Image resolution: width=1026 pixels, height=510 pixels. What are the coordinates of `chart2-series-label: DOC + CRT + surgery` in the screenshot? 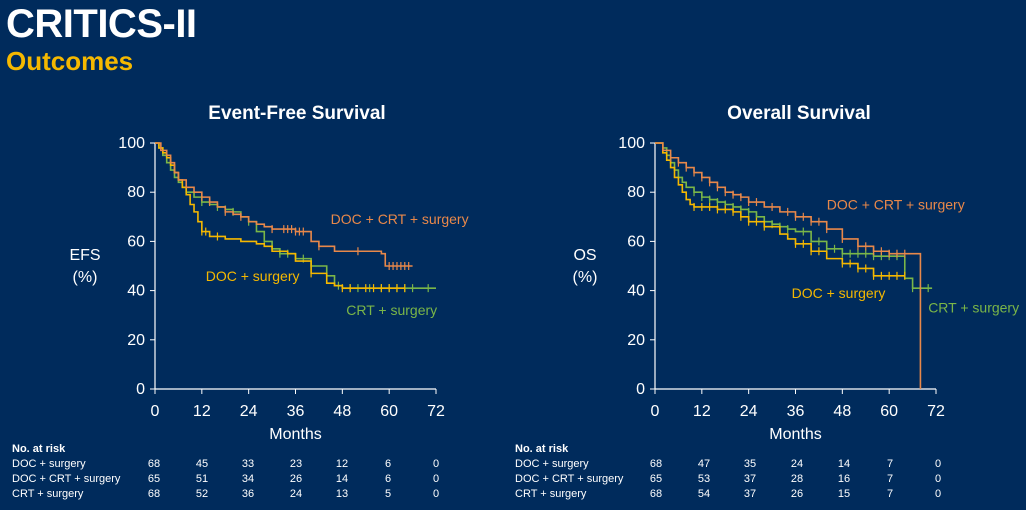 It's located at (896, 204).